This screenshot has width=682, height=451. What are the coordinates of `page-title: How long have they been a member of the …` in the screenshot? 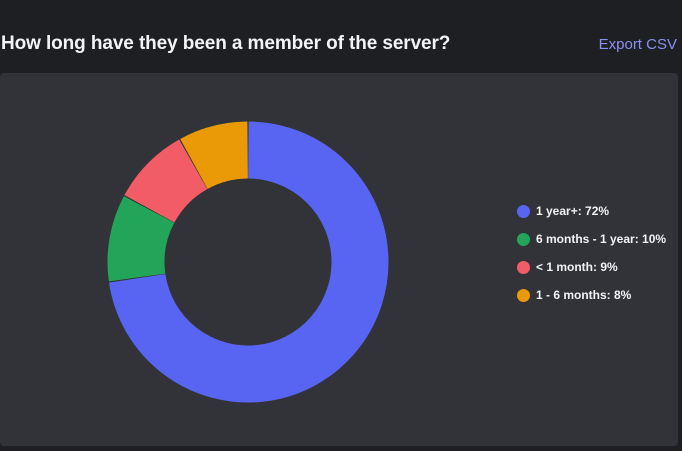 It's located at (226, 43).